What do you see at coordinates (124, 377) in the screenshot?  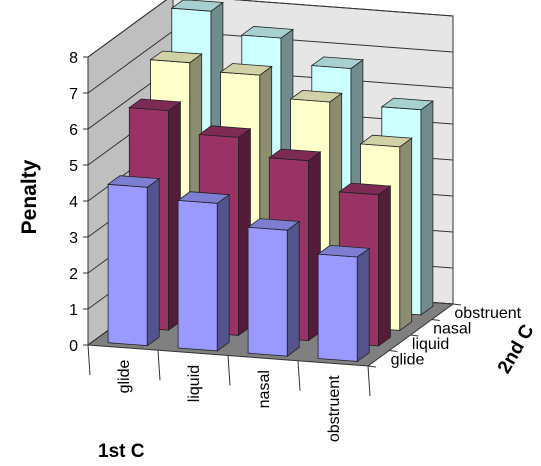 I see `x-tick-label: glide` at bounding box center [124, 377].